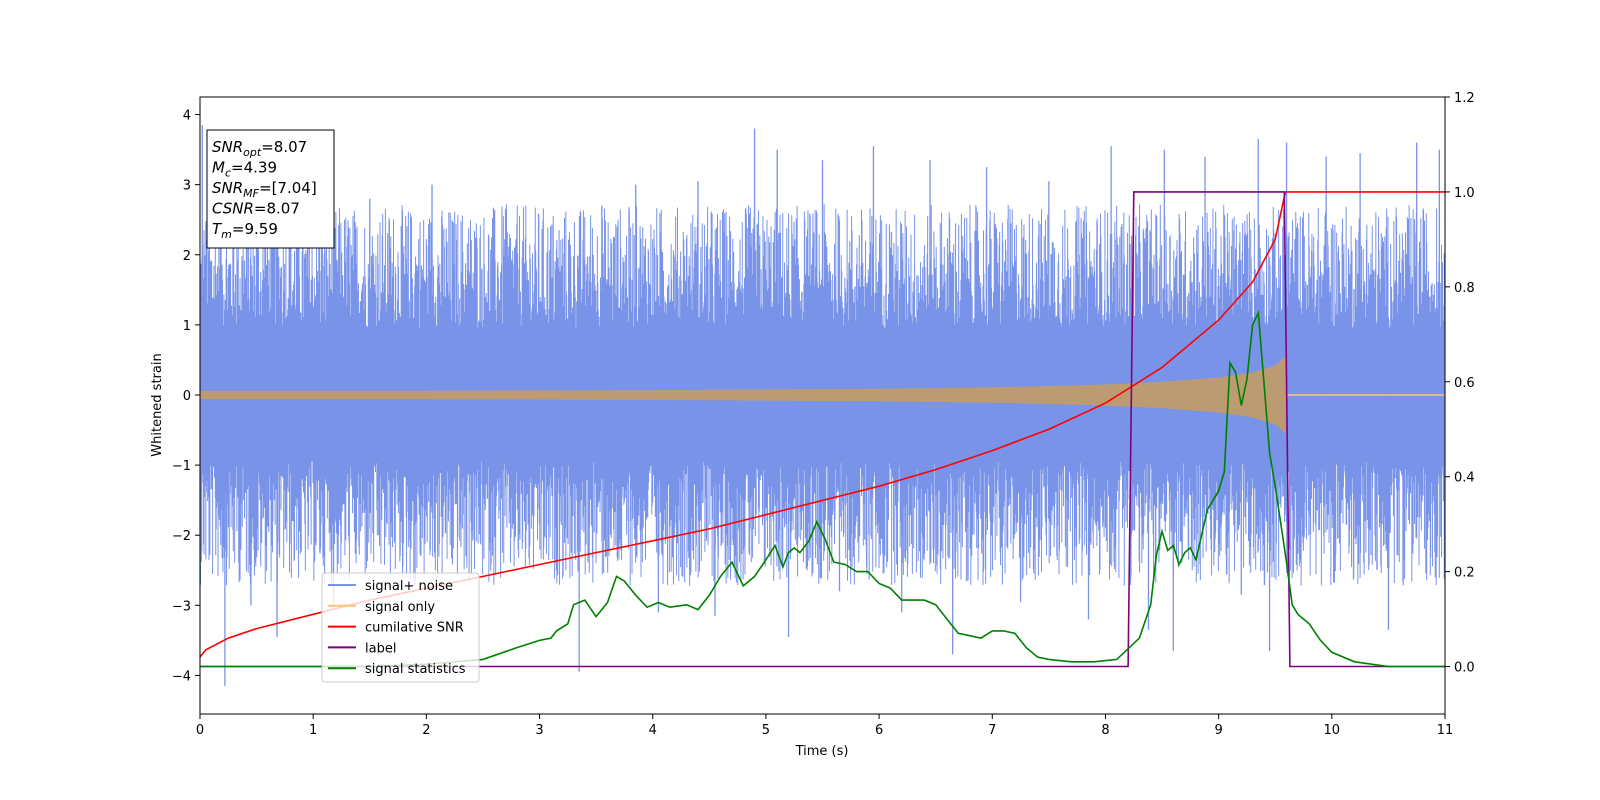  What do you see at coordinates (1445, 730) in the screenshot?
I see `x-tick-label: 11` at bounding box center [1445, 730].